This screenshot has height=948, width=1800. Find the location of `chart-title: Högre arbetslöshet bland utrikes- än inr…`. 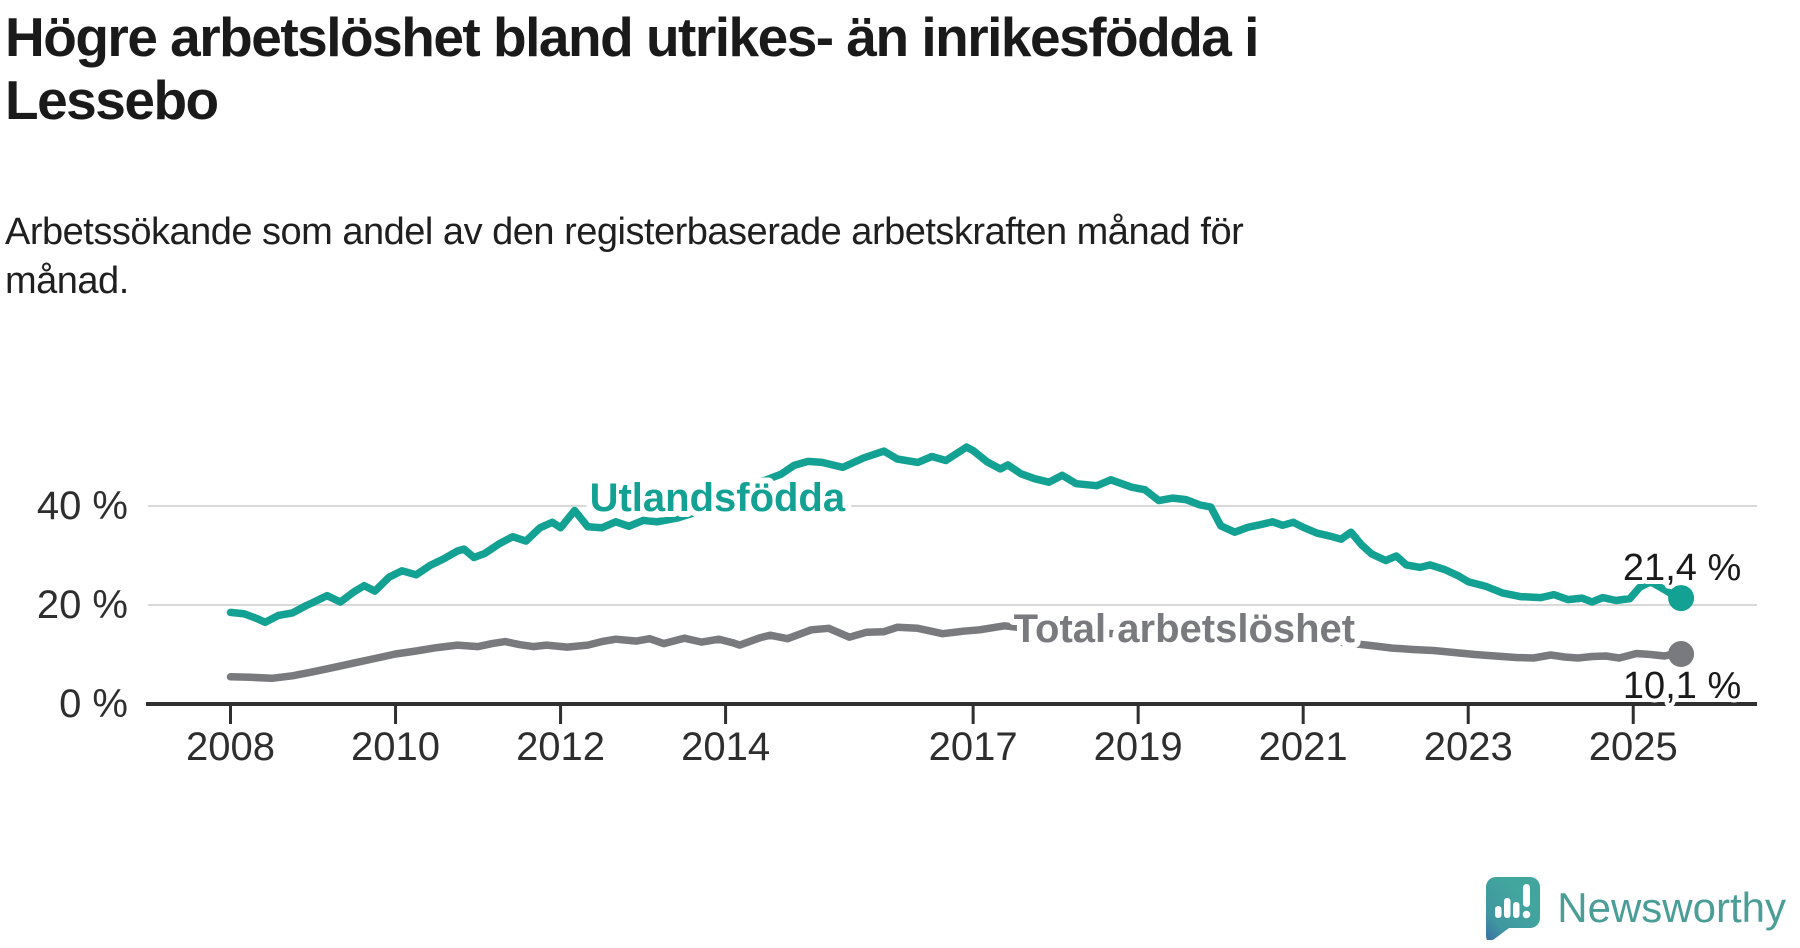

chart-title: Högre arbetslöshet bland utrikes- än inr… is located at coordinates (855, 69).